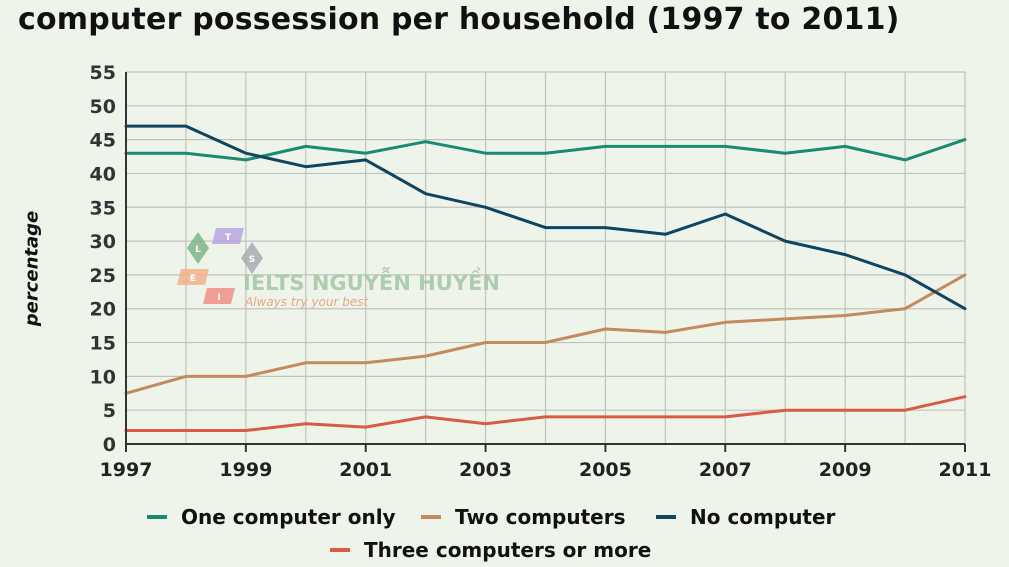  What do you see at coordinates (965, 470) in the screenshot?
I see `x-tick-label: 2011` at bounding box center [965, 470].